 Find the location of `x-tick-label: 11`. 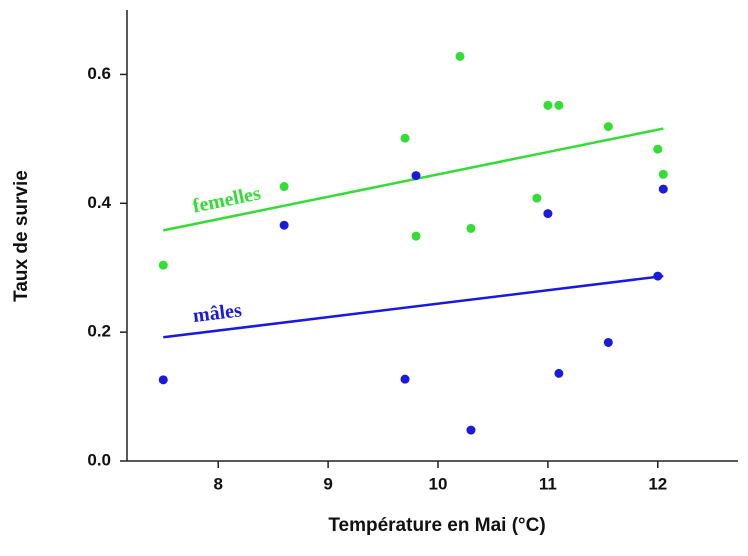

x-tick-label: 11 is located at coordinates (548, 483).